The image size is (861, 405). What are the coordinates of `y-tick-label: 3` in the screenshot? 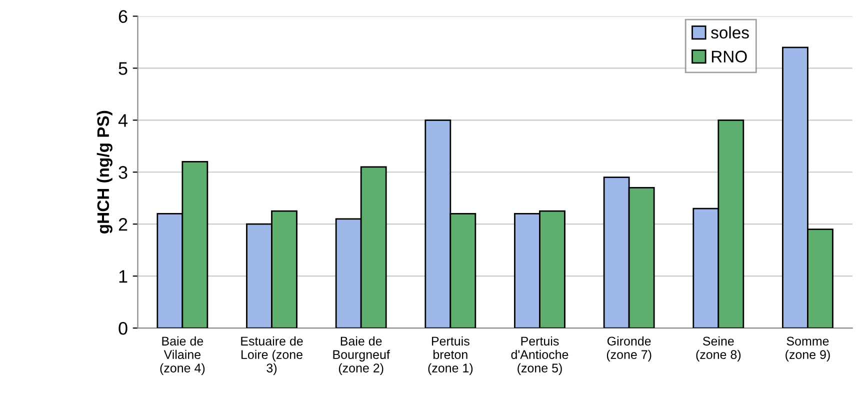 It's located at (123, 172).